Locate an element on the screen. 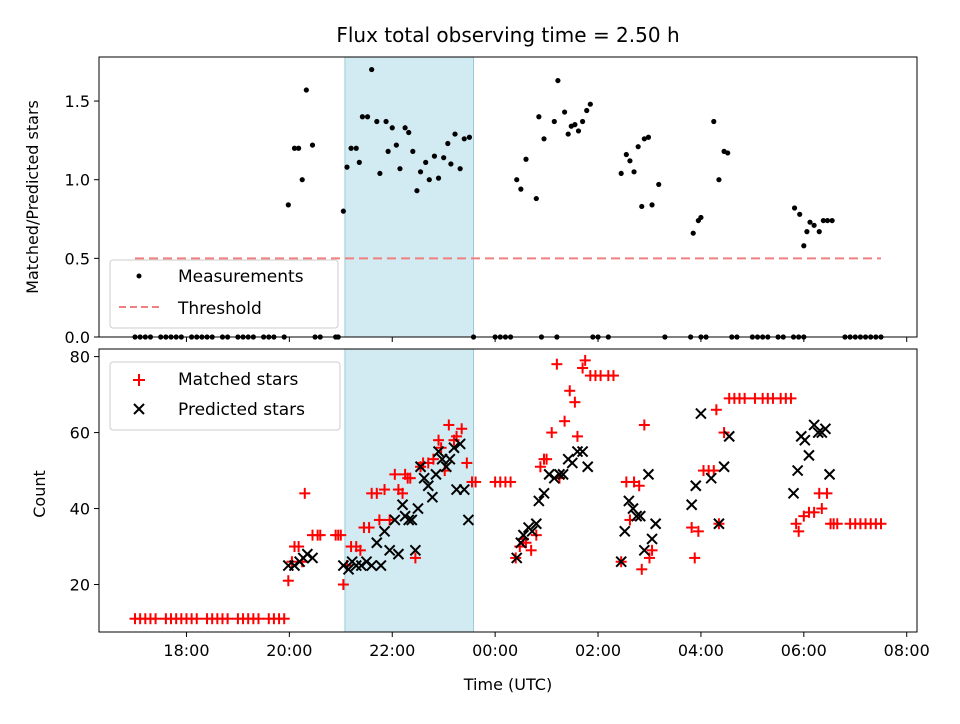 The width and height of the screenshot is (960, 724). observing-span-top is located at coordinates (409, 197).